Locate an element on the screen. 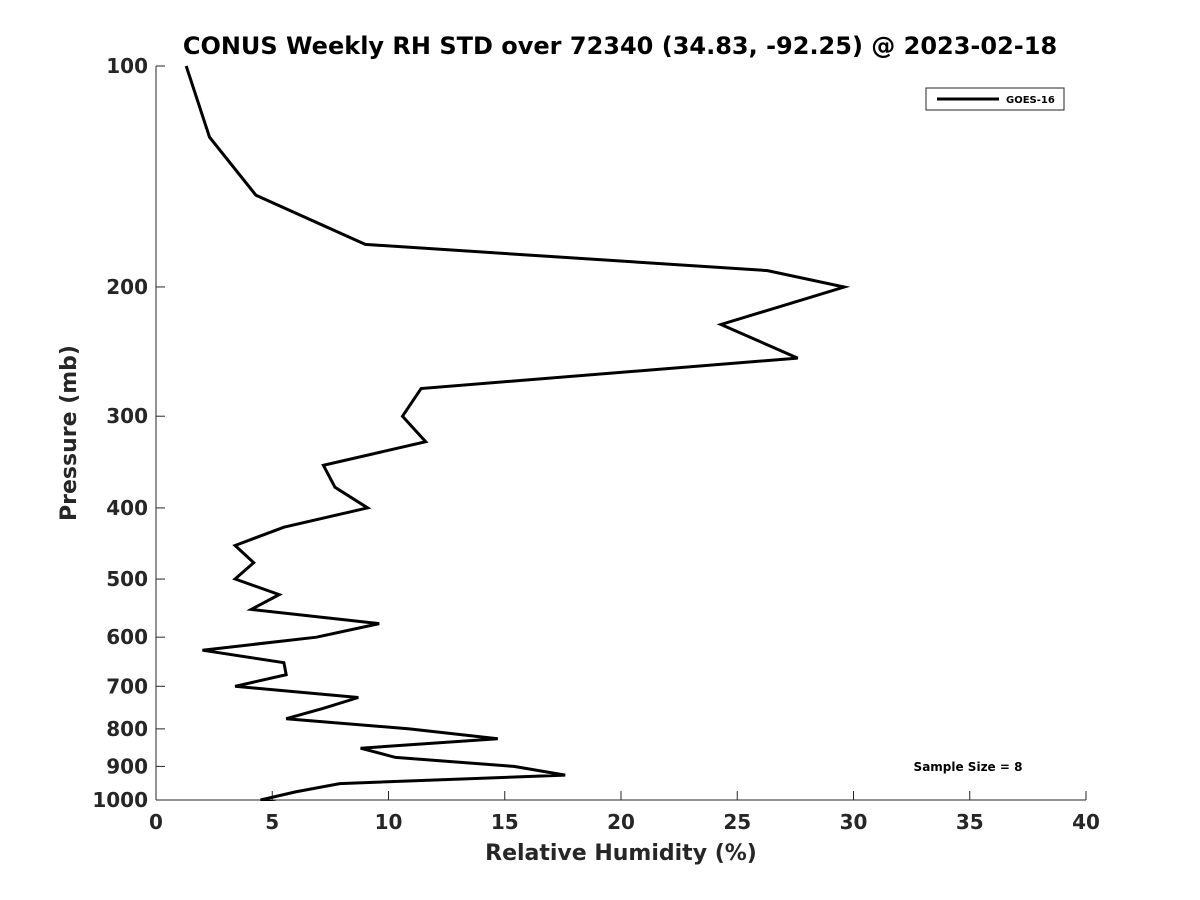 Image resolution: width=1200 pixels, height=900 pixels. y-tick-label-100: 100 is located at coordinates (127, 66).